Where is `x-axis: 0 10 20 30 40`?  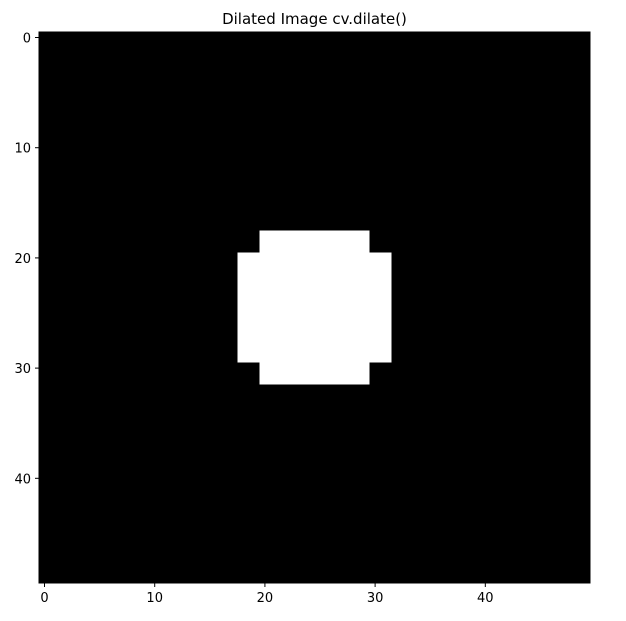
x-axis: 0 10 20 30 40 is located at coordinates (267, 594).